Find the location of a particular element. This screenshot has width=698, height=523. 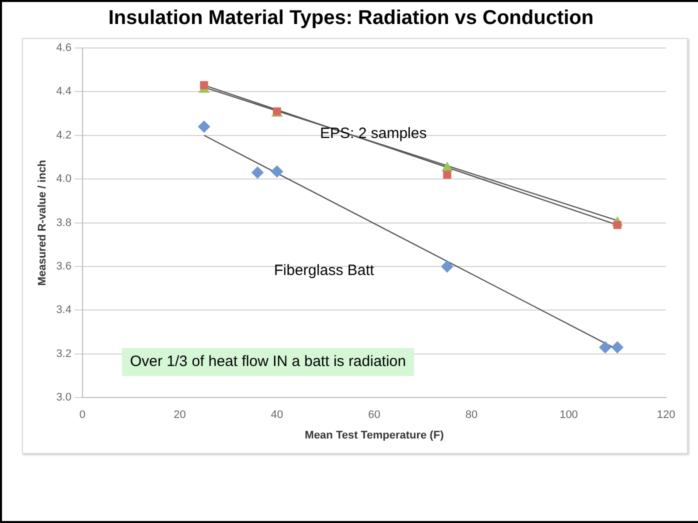

x-tick-label: 60 is located at coordinates (374, 415).